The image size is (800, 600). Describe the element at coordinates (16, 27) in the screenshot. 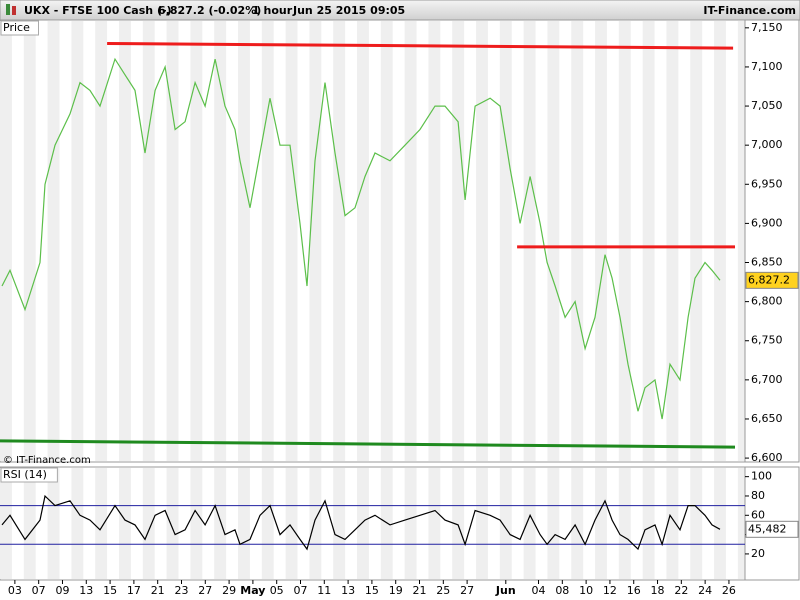

I see `panel-title: Price` at that location.